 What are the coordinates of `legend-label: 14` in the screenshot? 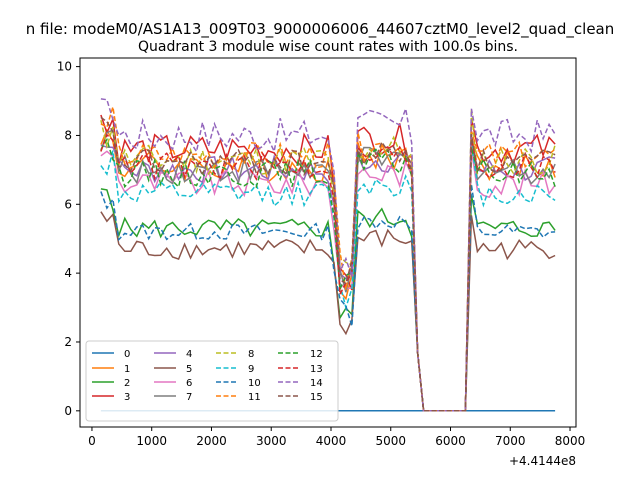 It's located at (316, 383).